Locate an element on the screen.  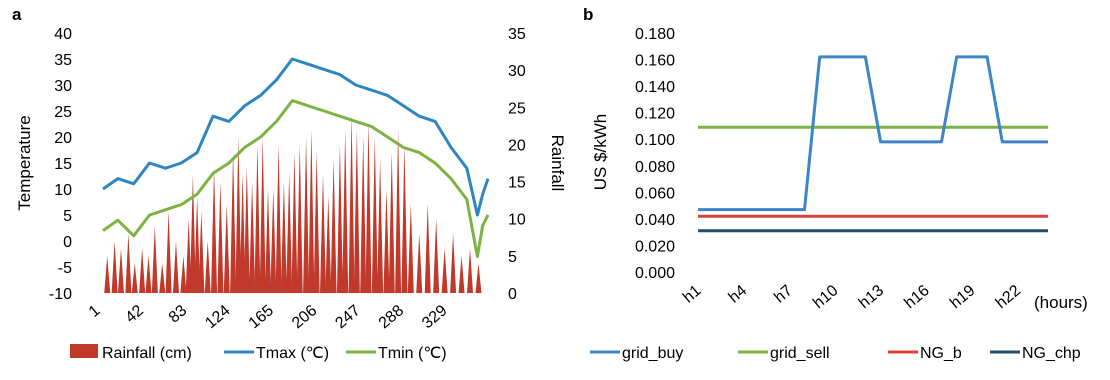
x-tick-label: h4 is located at coordinates (738, 294).